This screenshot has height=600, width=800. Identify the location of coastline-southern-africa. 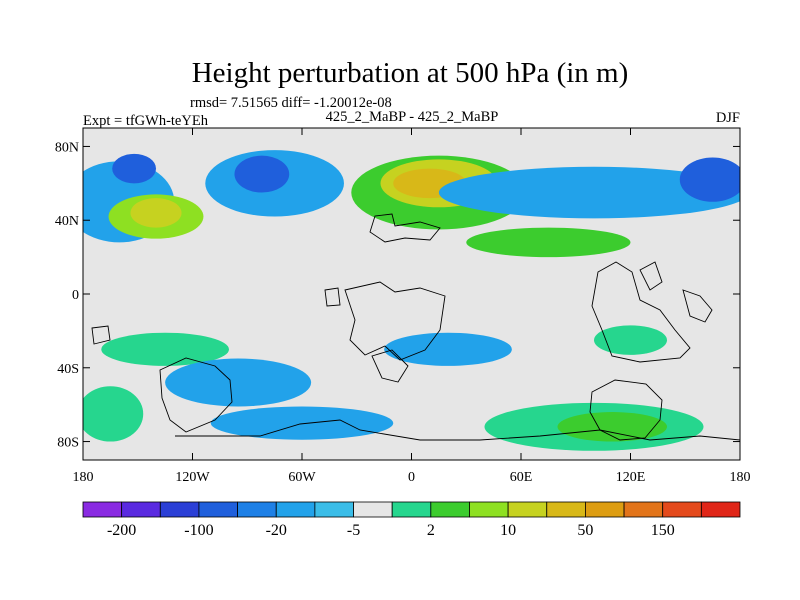
(390, 366).